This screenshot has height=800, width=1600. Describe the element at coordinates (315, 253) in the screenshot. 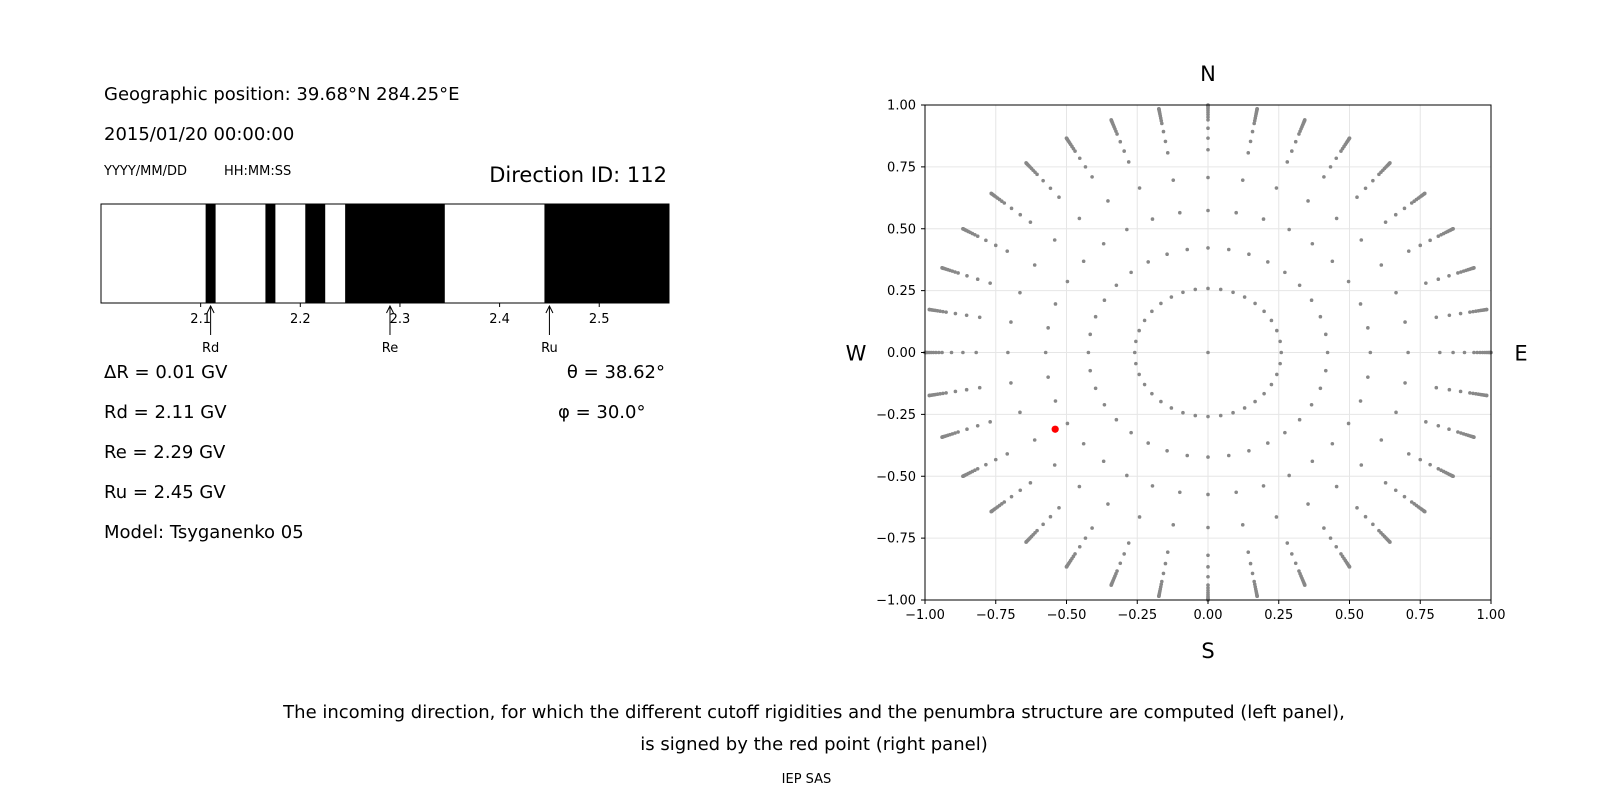

I see `forbidden-band` at that location.